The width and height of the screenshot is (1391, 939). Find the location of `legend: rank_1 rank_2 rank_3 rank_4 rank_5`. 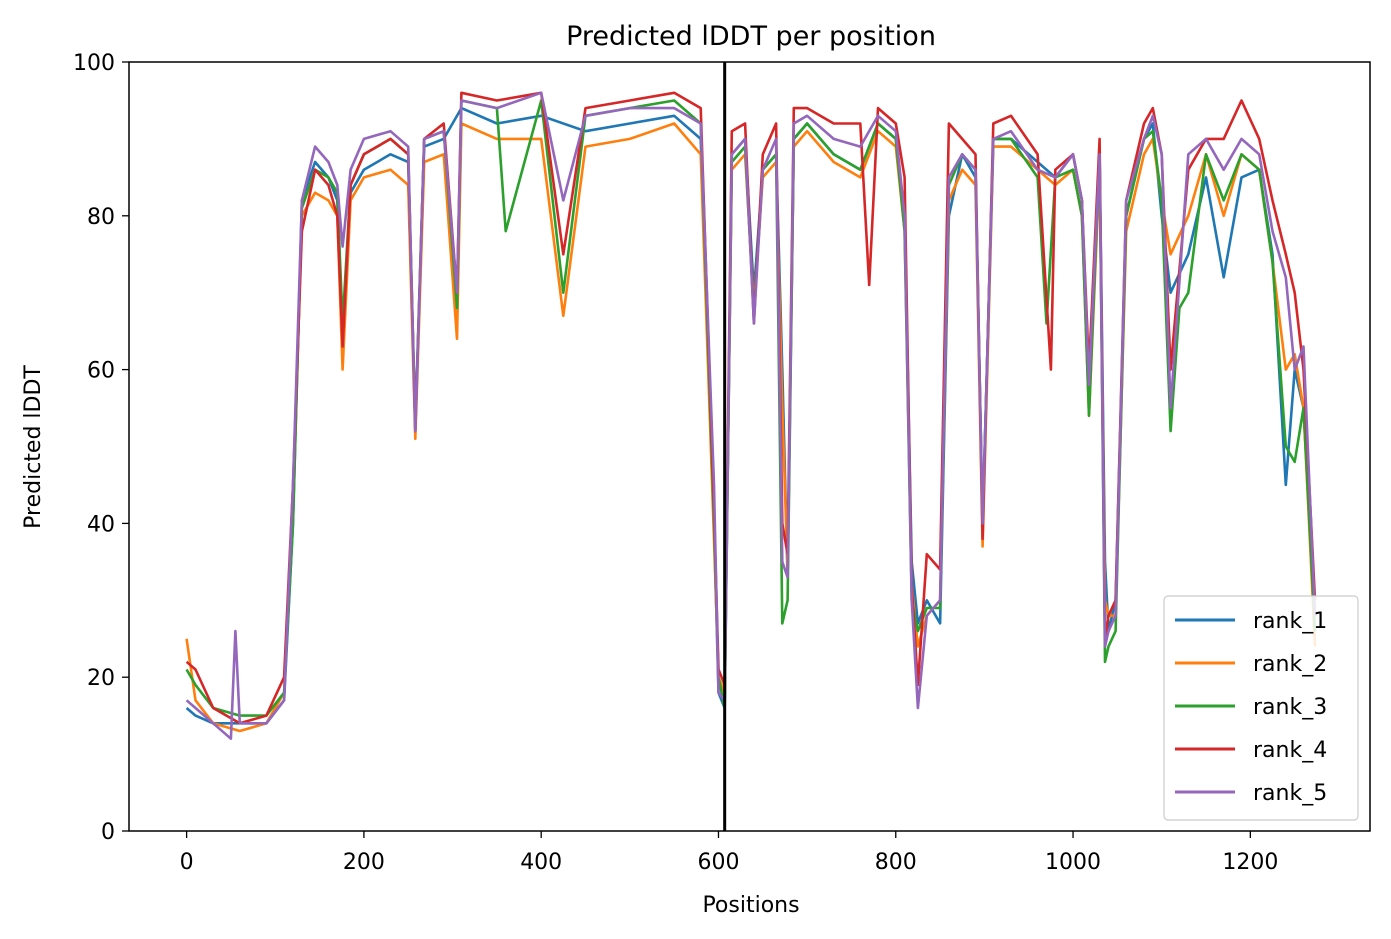

legend: rank_1 rank_2 rank_3 rank_4 rank_5 is located at coordinates (1261, 708).